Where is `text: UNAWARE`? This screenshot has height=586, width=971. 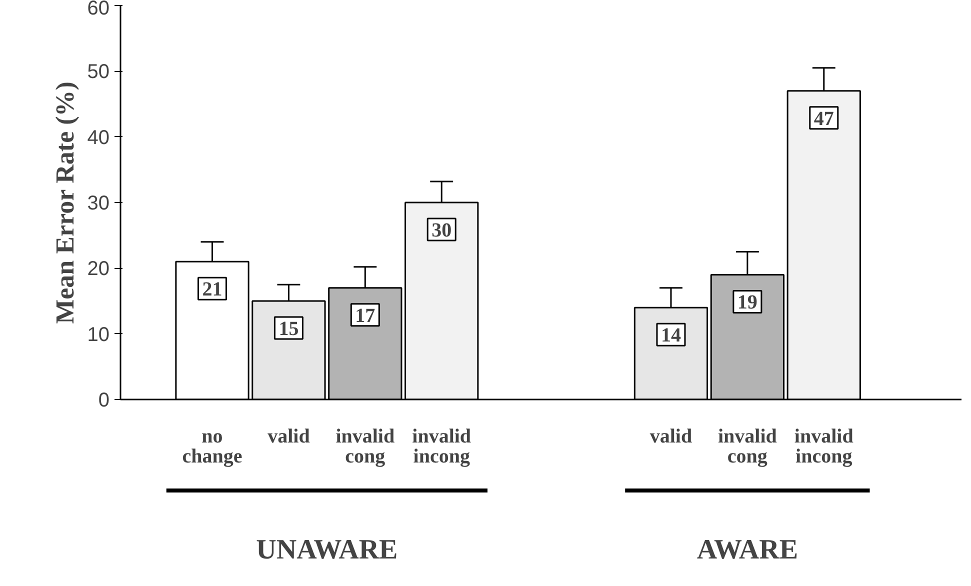 text: UNAWARE is located at coordinates (327, 550).